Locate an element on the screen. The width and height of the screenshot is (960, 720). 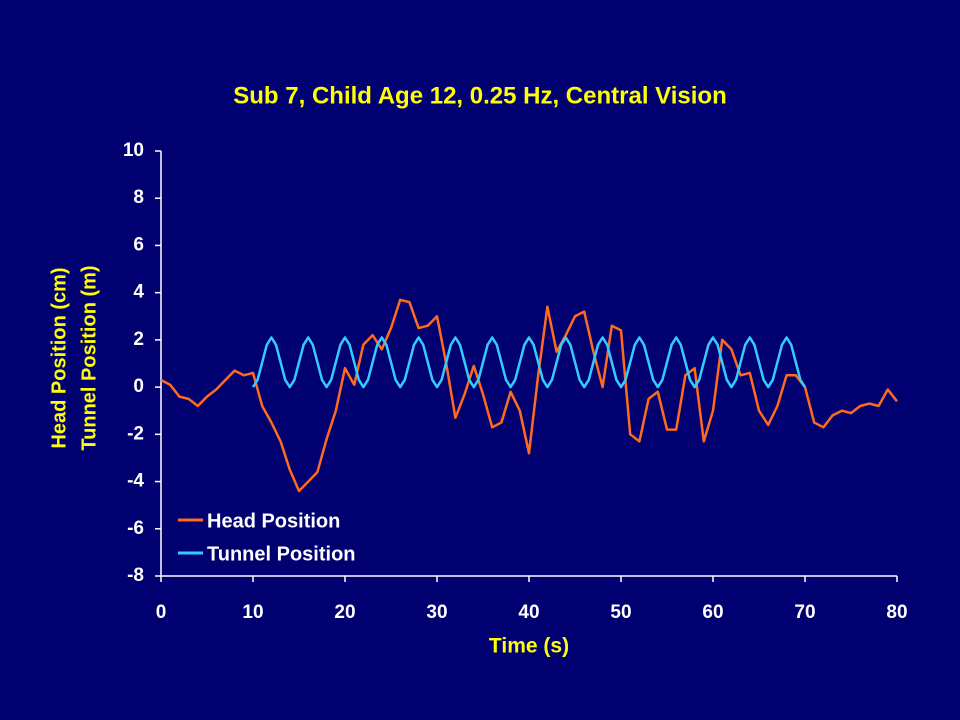
x-axis-label: Time (s) is located at coordinates (529, 646).